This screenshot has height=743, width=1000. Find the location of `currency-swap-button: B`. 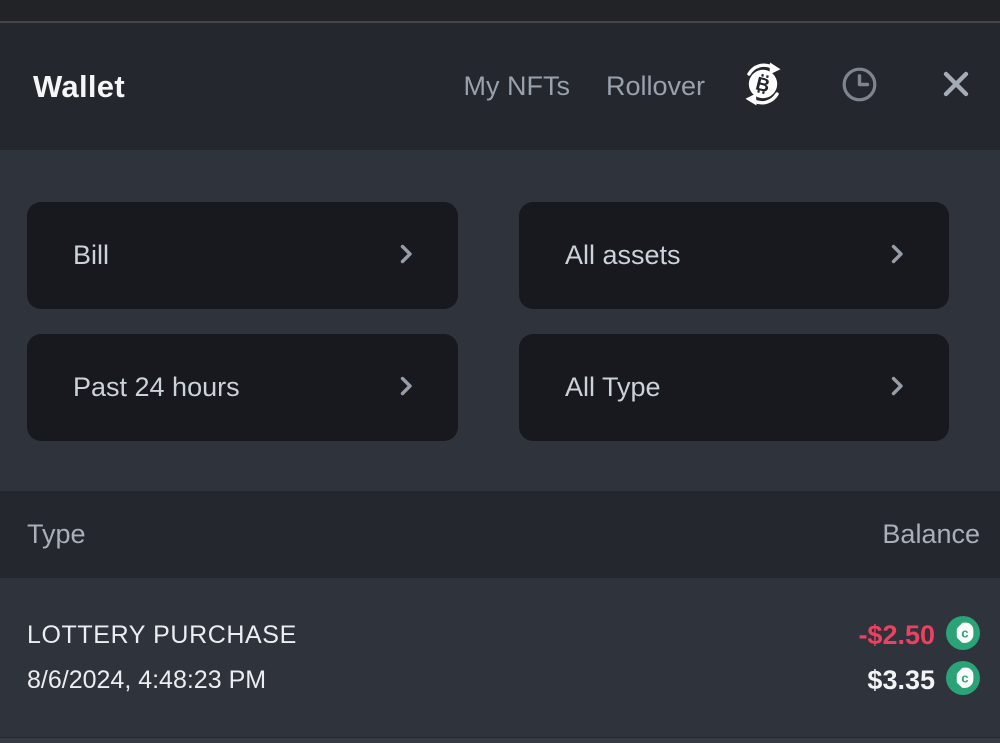

currency-swap-button: B is located at coordinates (763, 86).